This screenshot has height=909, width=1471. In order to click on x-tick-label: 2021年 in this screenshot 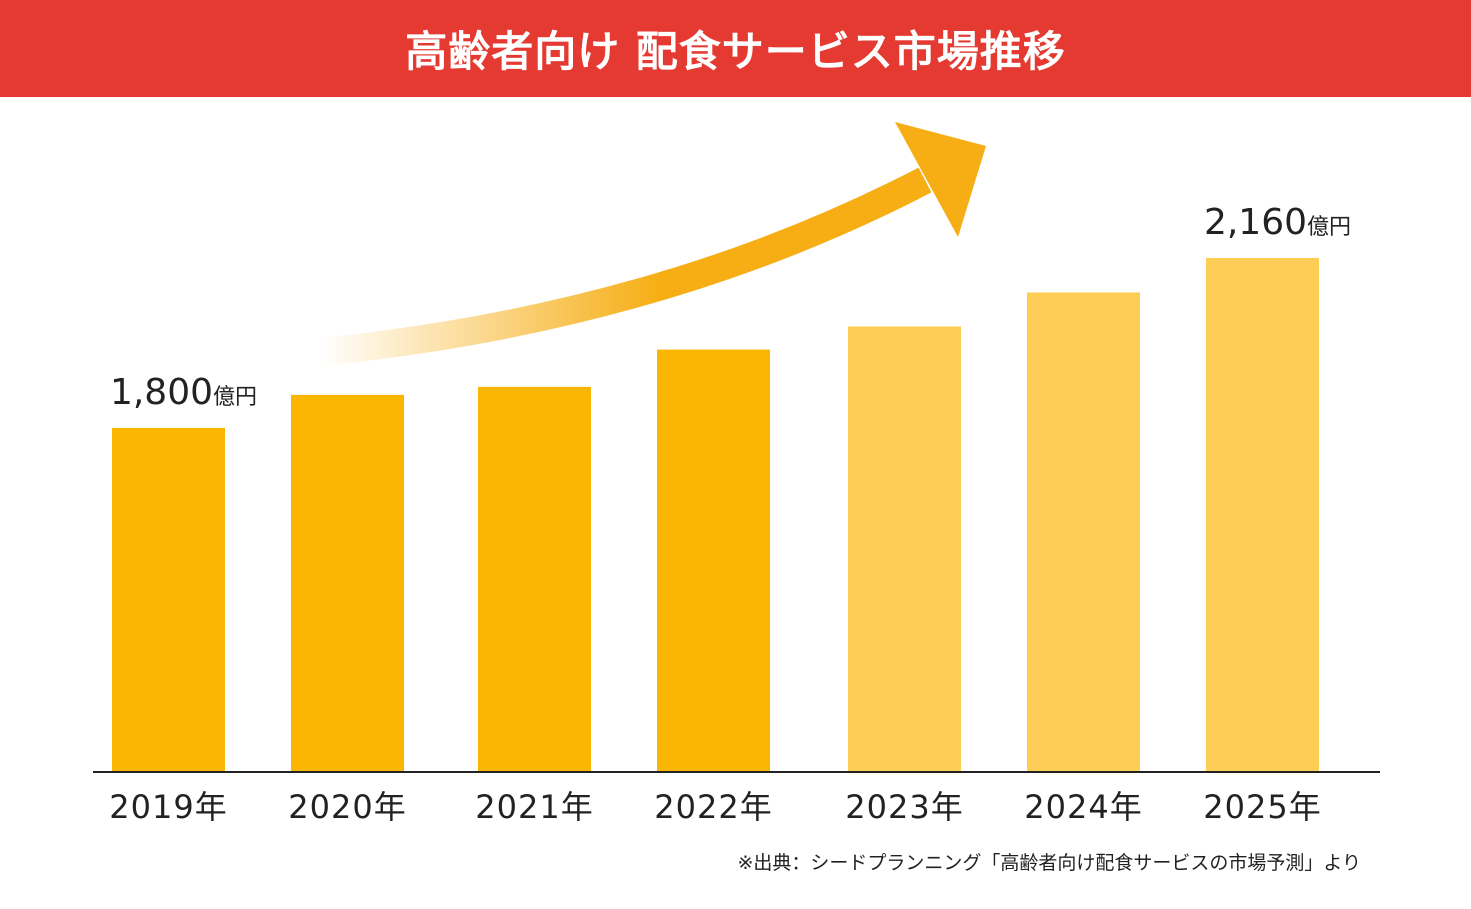, I will do `click(534, 807)`.